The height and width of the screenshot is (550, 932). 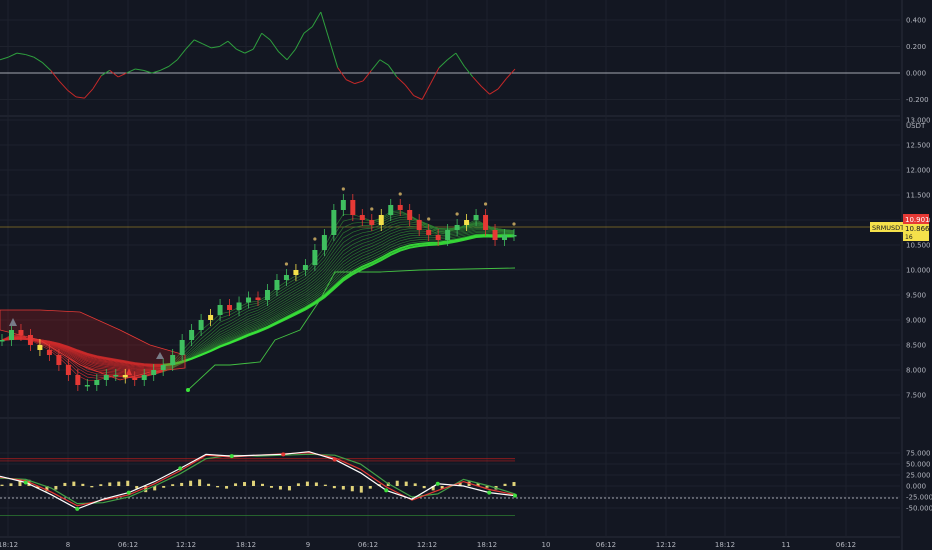 What do you see at coordinates (918, 465) in the screenshot?
I see `rsi-tick-label: 50.000` at bounding box center [918, 465].